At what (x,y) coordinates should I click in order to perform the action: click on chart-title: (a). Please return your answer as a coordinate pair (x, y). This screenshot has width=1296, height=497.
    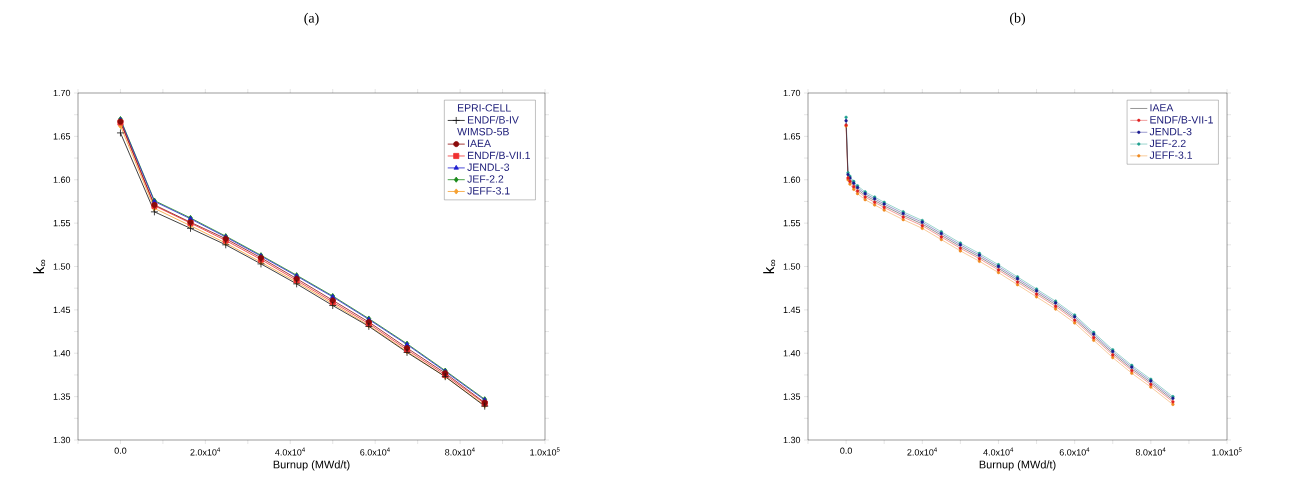
    Looking at the image, I should click on (311, 19).